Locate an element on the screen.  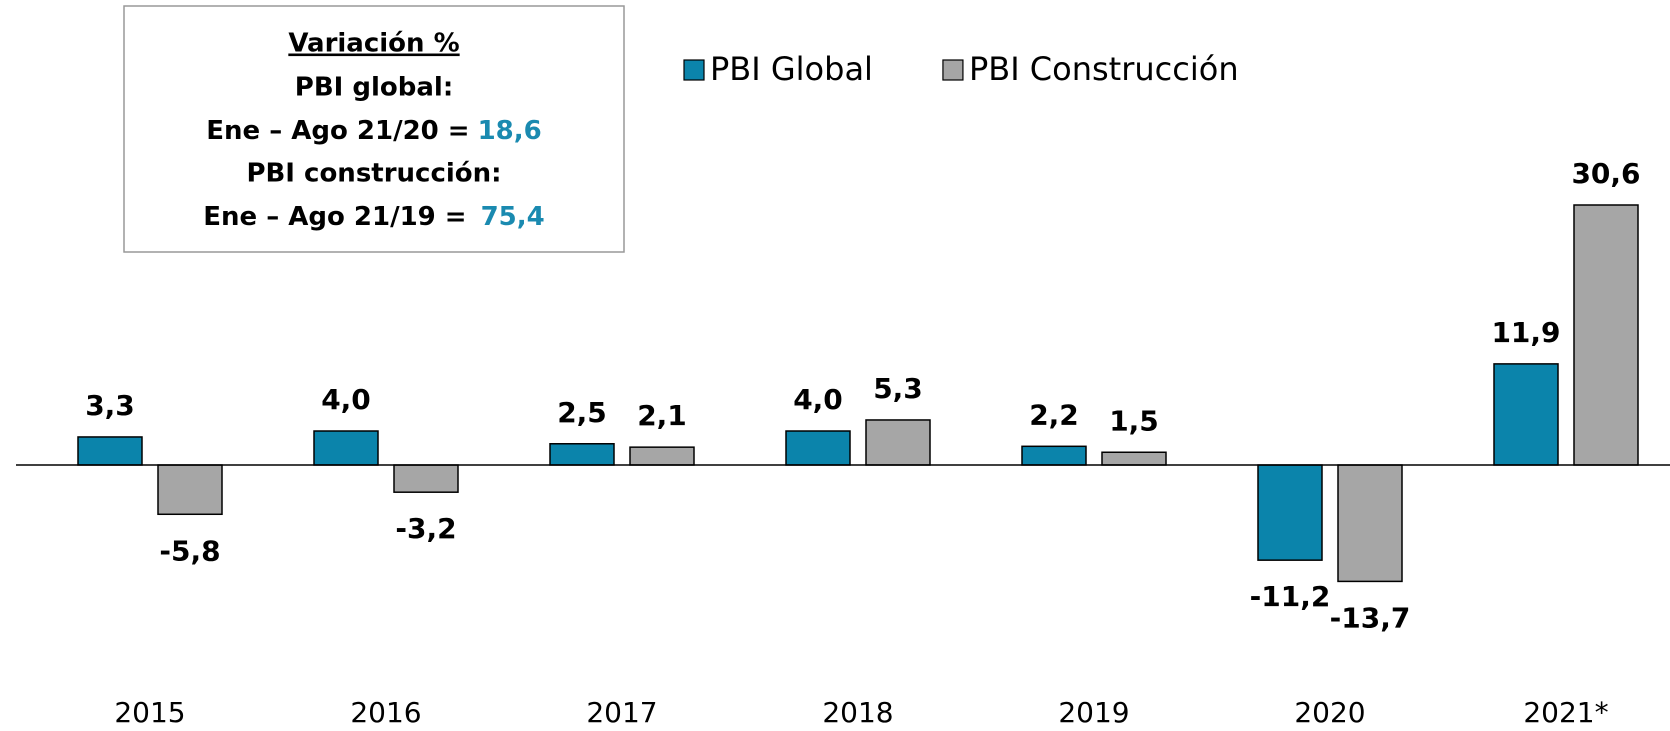
x-tick-label: 2019 is located at coordinates (1093, 712).